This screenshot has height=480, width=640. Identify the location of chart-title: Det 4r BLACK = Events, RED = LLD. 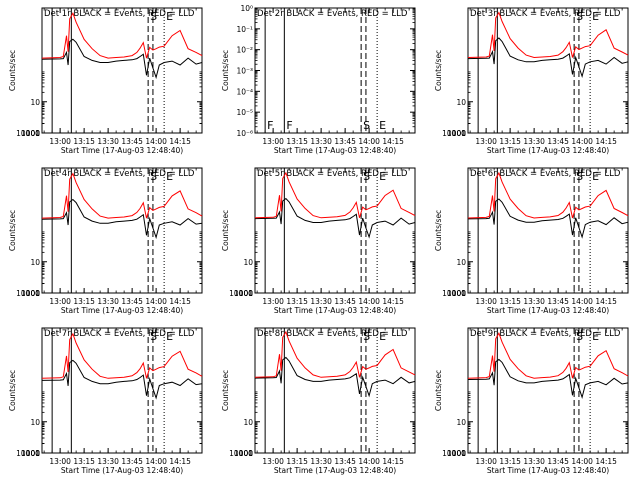
(119, 174).